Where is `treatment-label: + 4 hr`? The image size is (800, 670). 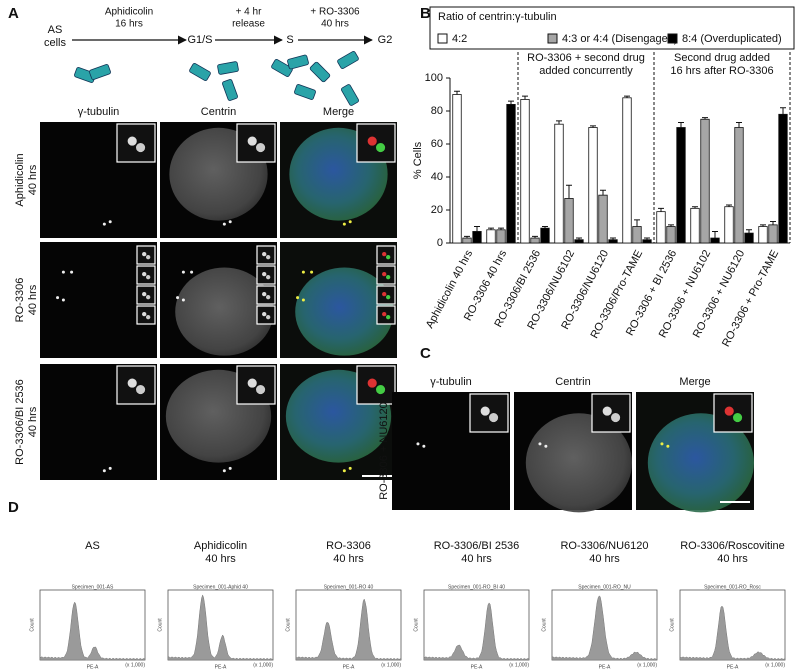 treatment-label: + 4 hr is located at coordinates (249, 12).